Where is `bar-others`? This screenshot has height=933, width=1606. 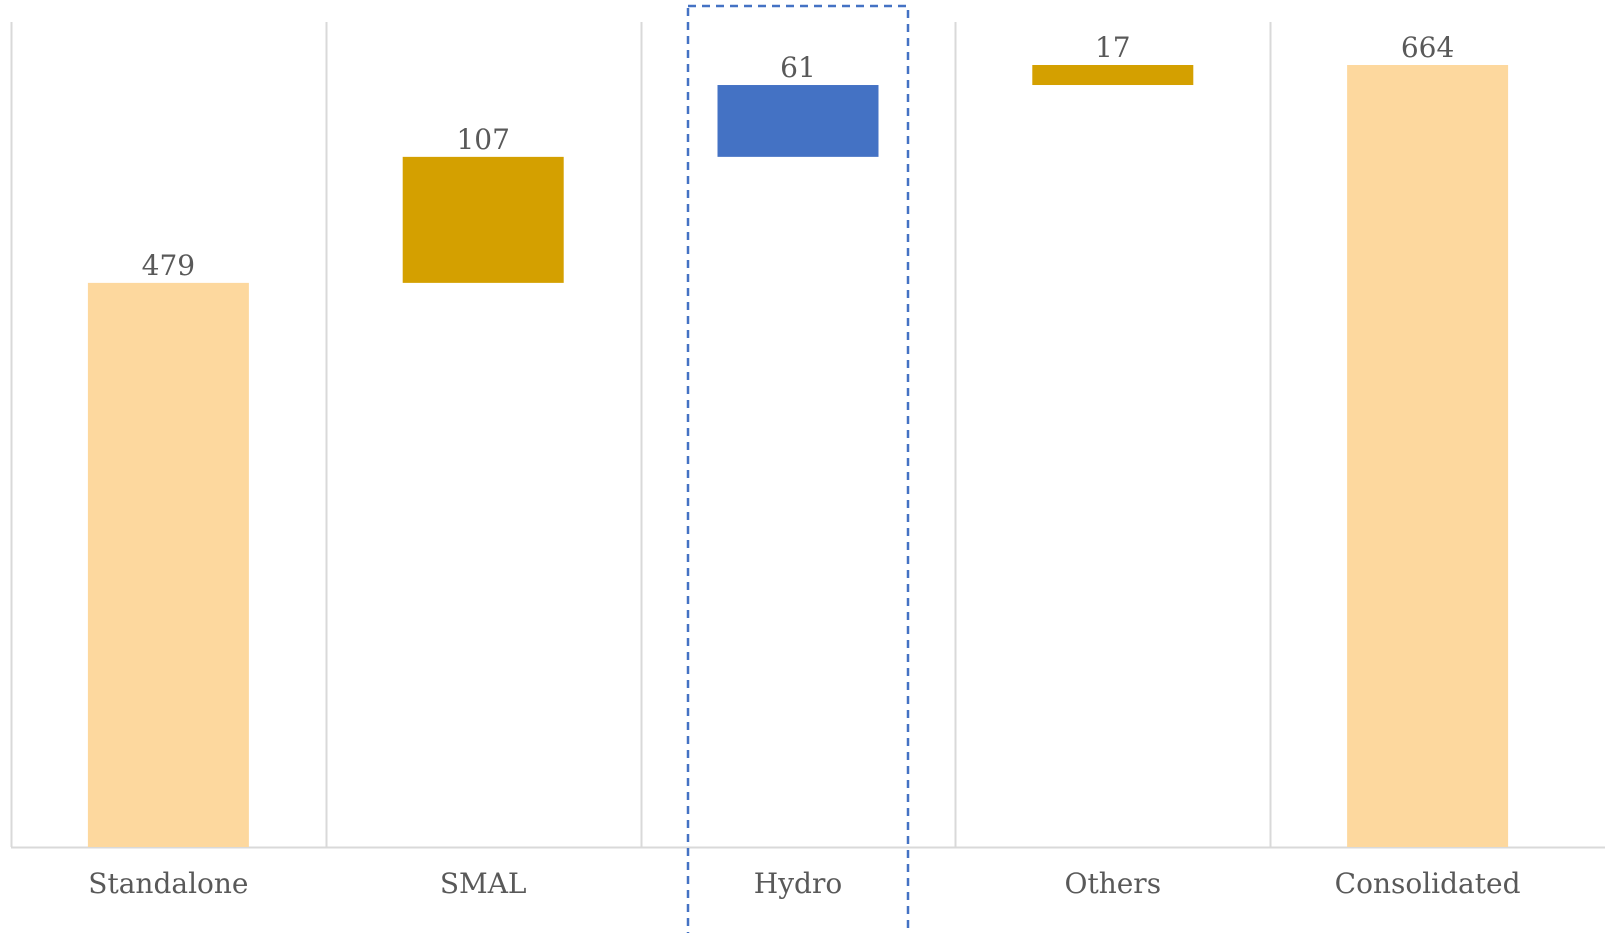
bar-others is located at coordinates (1113, 75).